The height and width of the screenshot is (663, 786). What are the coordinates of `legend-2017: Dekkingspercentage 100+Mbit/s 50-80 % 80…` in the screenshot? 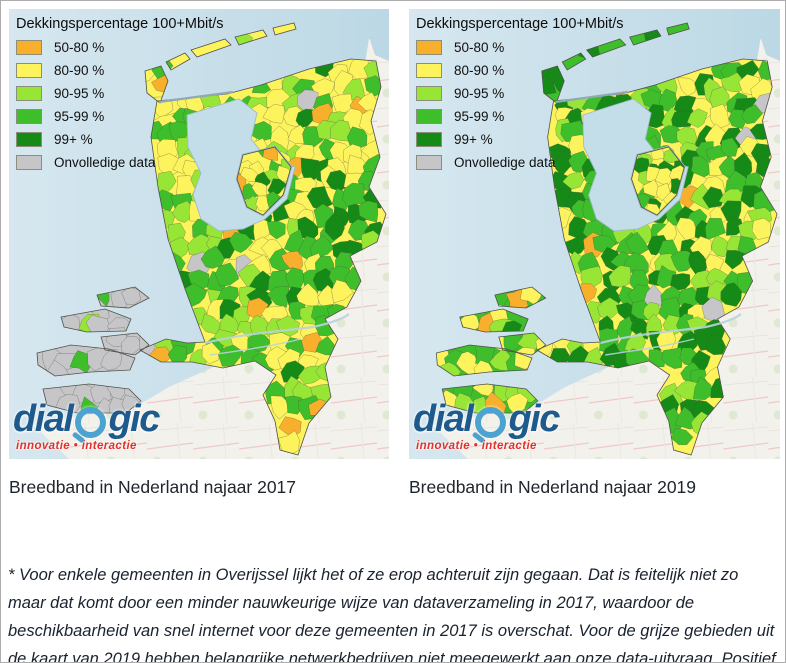 It's located at (120, 97).